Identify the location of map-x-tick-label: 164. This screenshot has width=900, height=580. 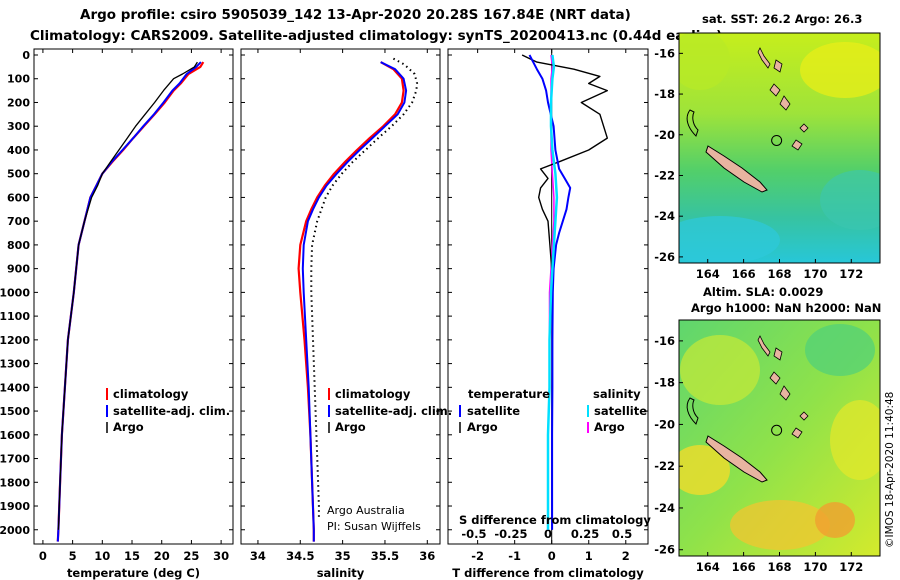
(708, 274).